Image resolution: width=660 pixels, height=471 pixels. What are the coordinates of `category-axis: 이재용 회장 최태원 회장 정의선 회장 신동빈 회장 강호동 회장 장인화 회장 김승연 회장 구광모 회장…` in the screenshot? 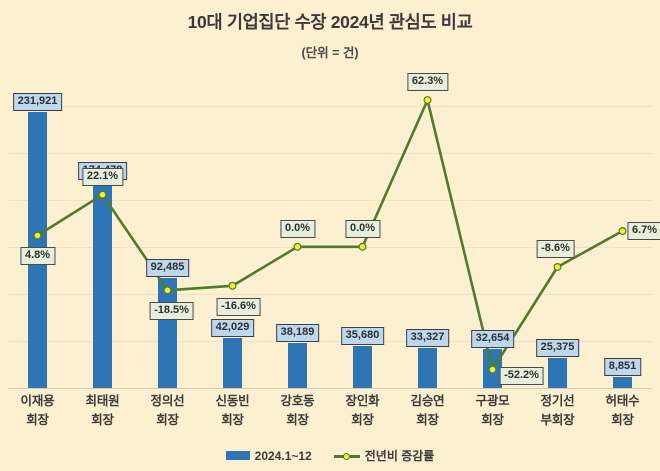 It's located at (330, 417).